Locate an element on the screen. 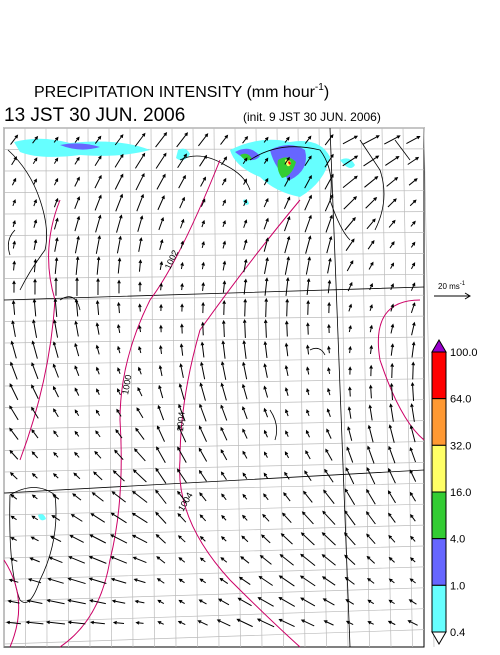 This screenshot has height=655, width=500. colorbar-label: 64.0 is located at coordinates (460, 400).